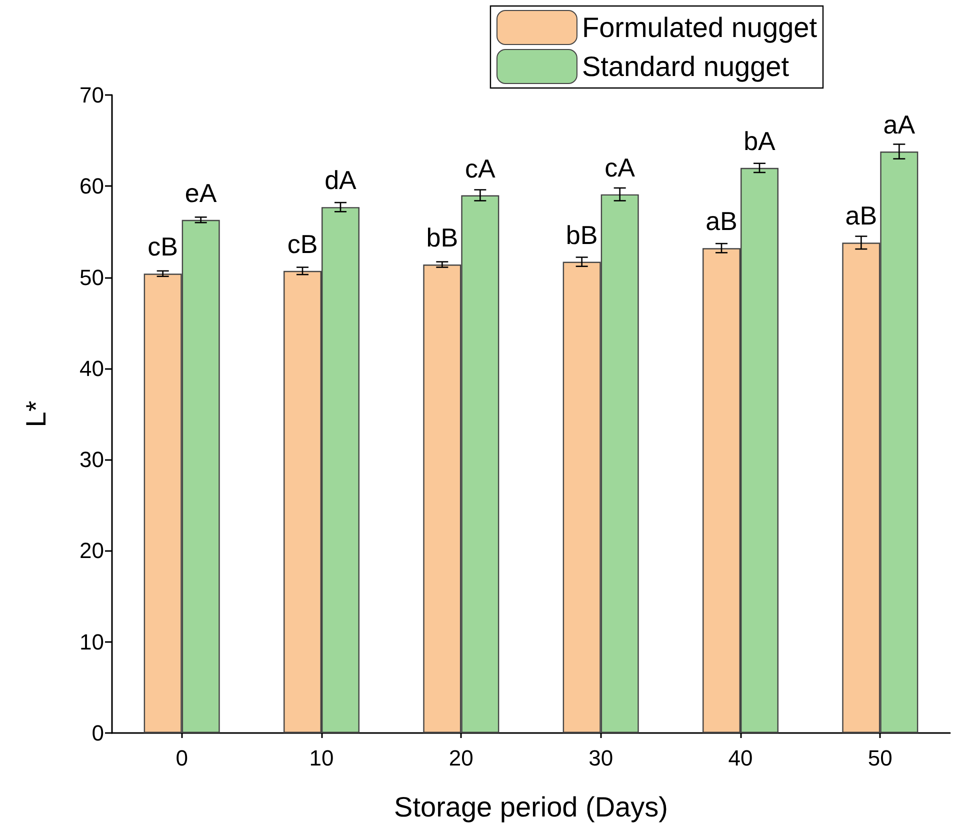 This screenshot has height=832, width=968. I want to click on data-label: bA, so click(760, 141).